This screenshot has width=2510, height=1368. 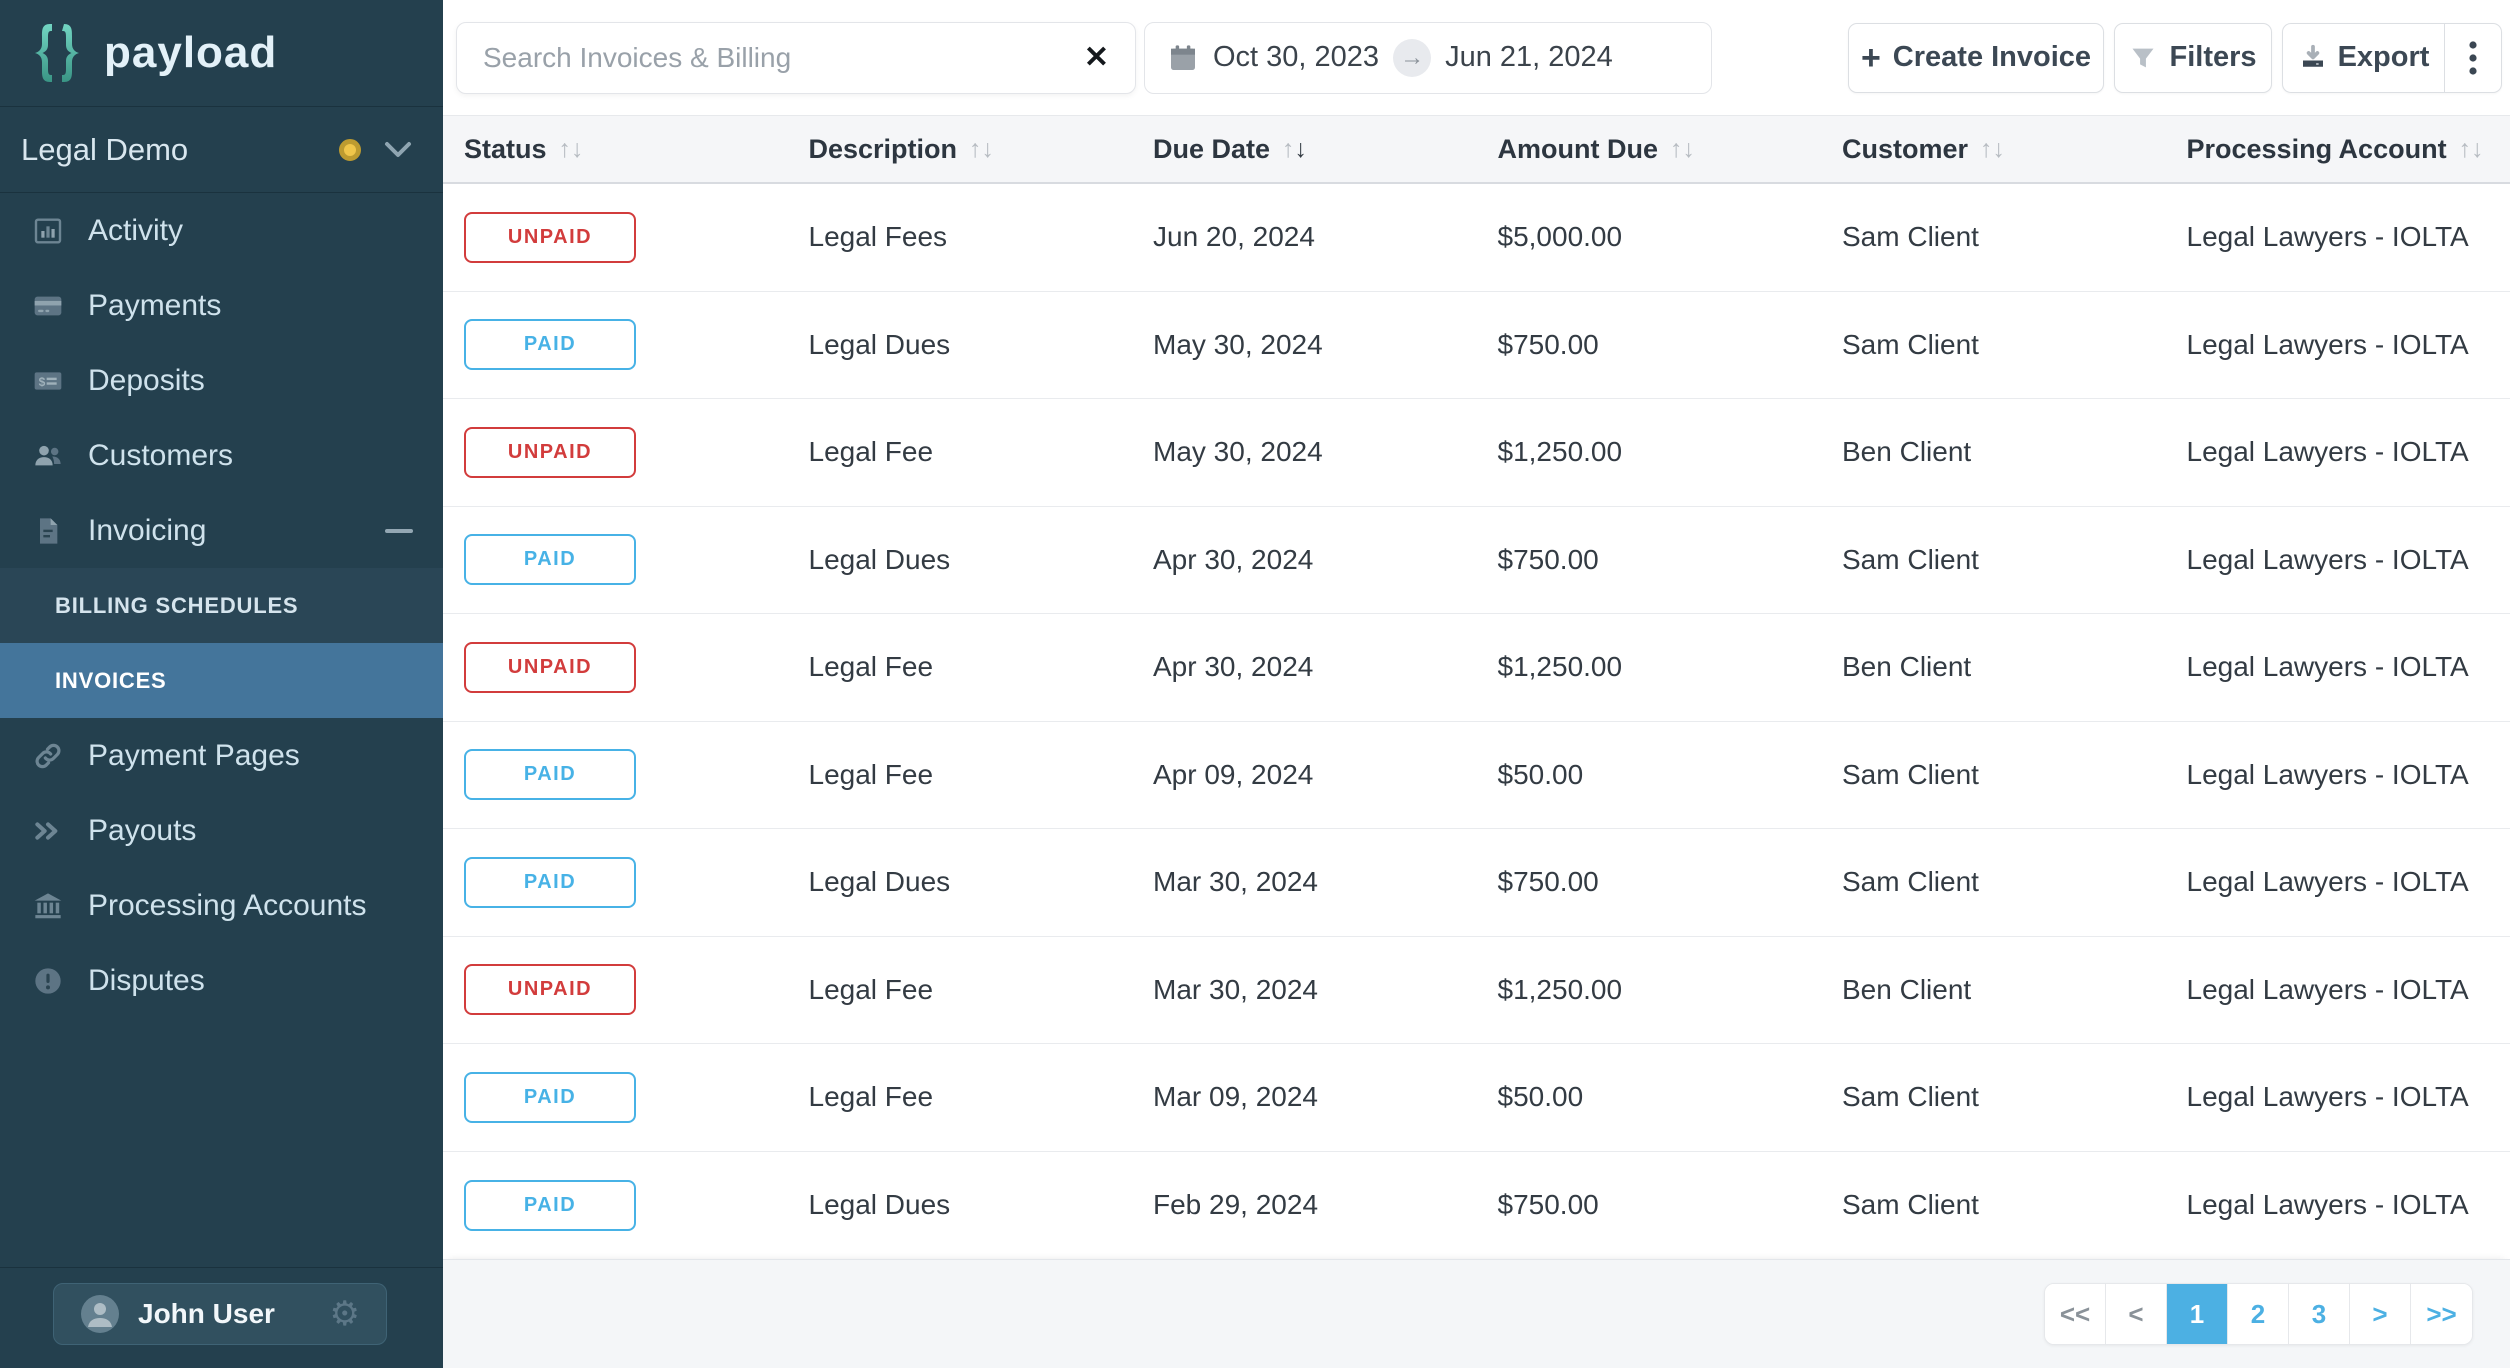 I want to click on gear-icon: ⚙, so click(x=344, y=1314).